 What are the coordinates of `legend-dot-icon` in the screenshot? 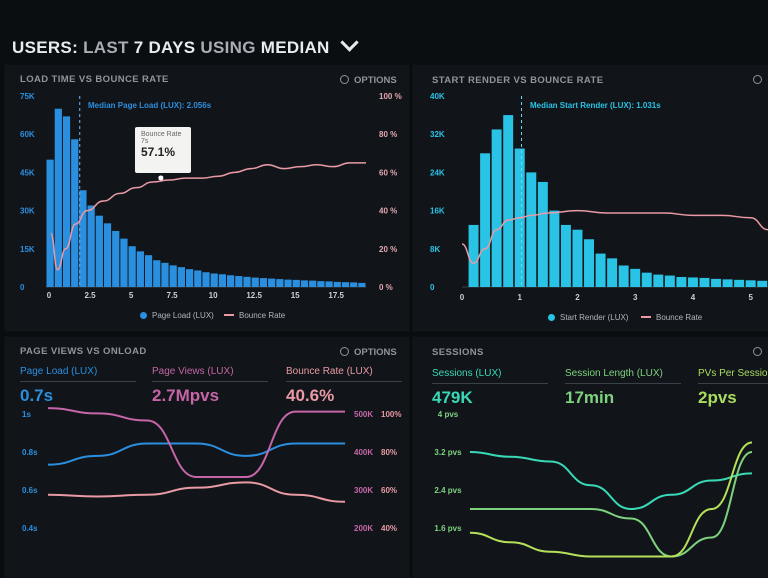 It's located at (551, 317).